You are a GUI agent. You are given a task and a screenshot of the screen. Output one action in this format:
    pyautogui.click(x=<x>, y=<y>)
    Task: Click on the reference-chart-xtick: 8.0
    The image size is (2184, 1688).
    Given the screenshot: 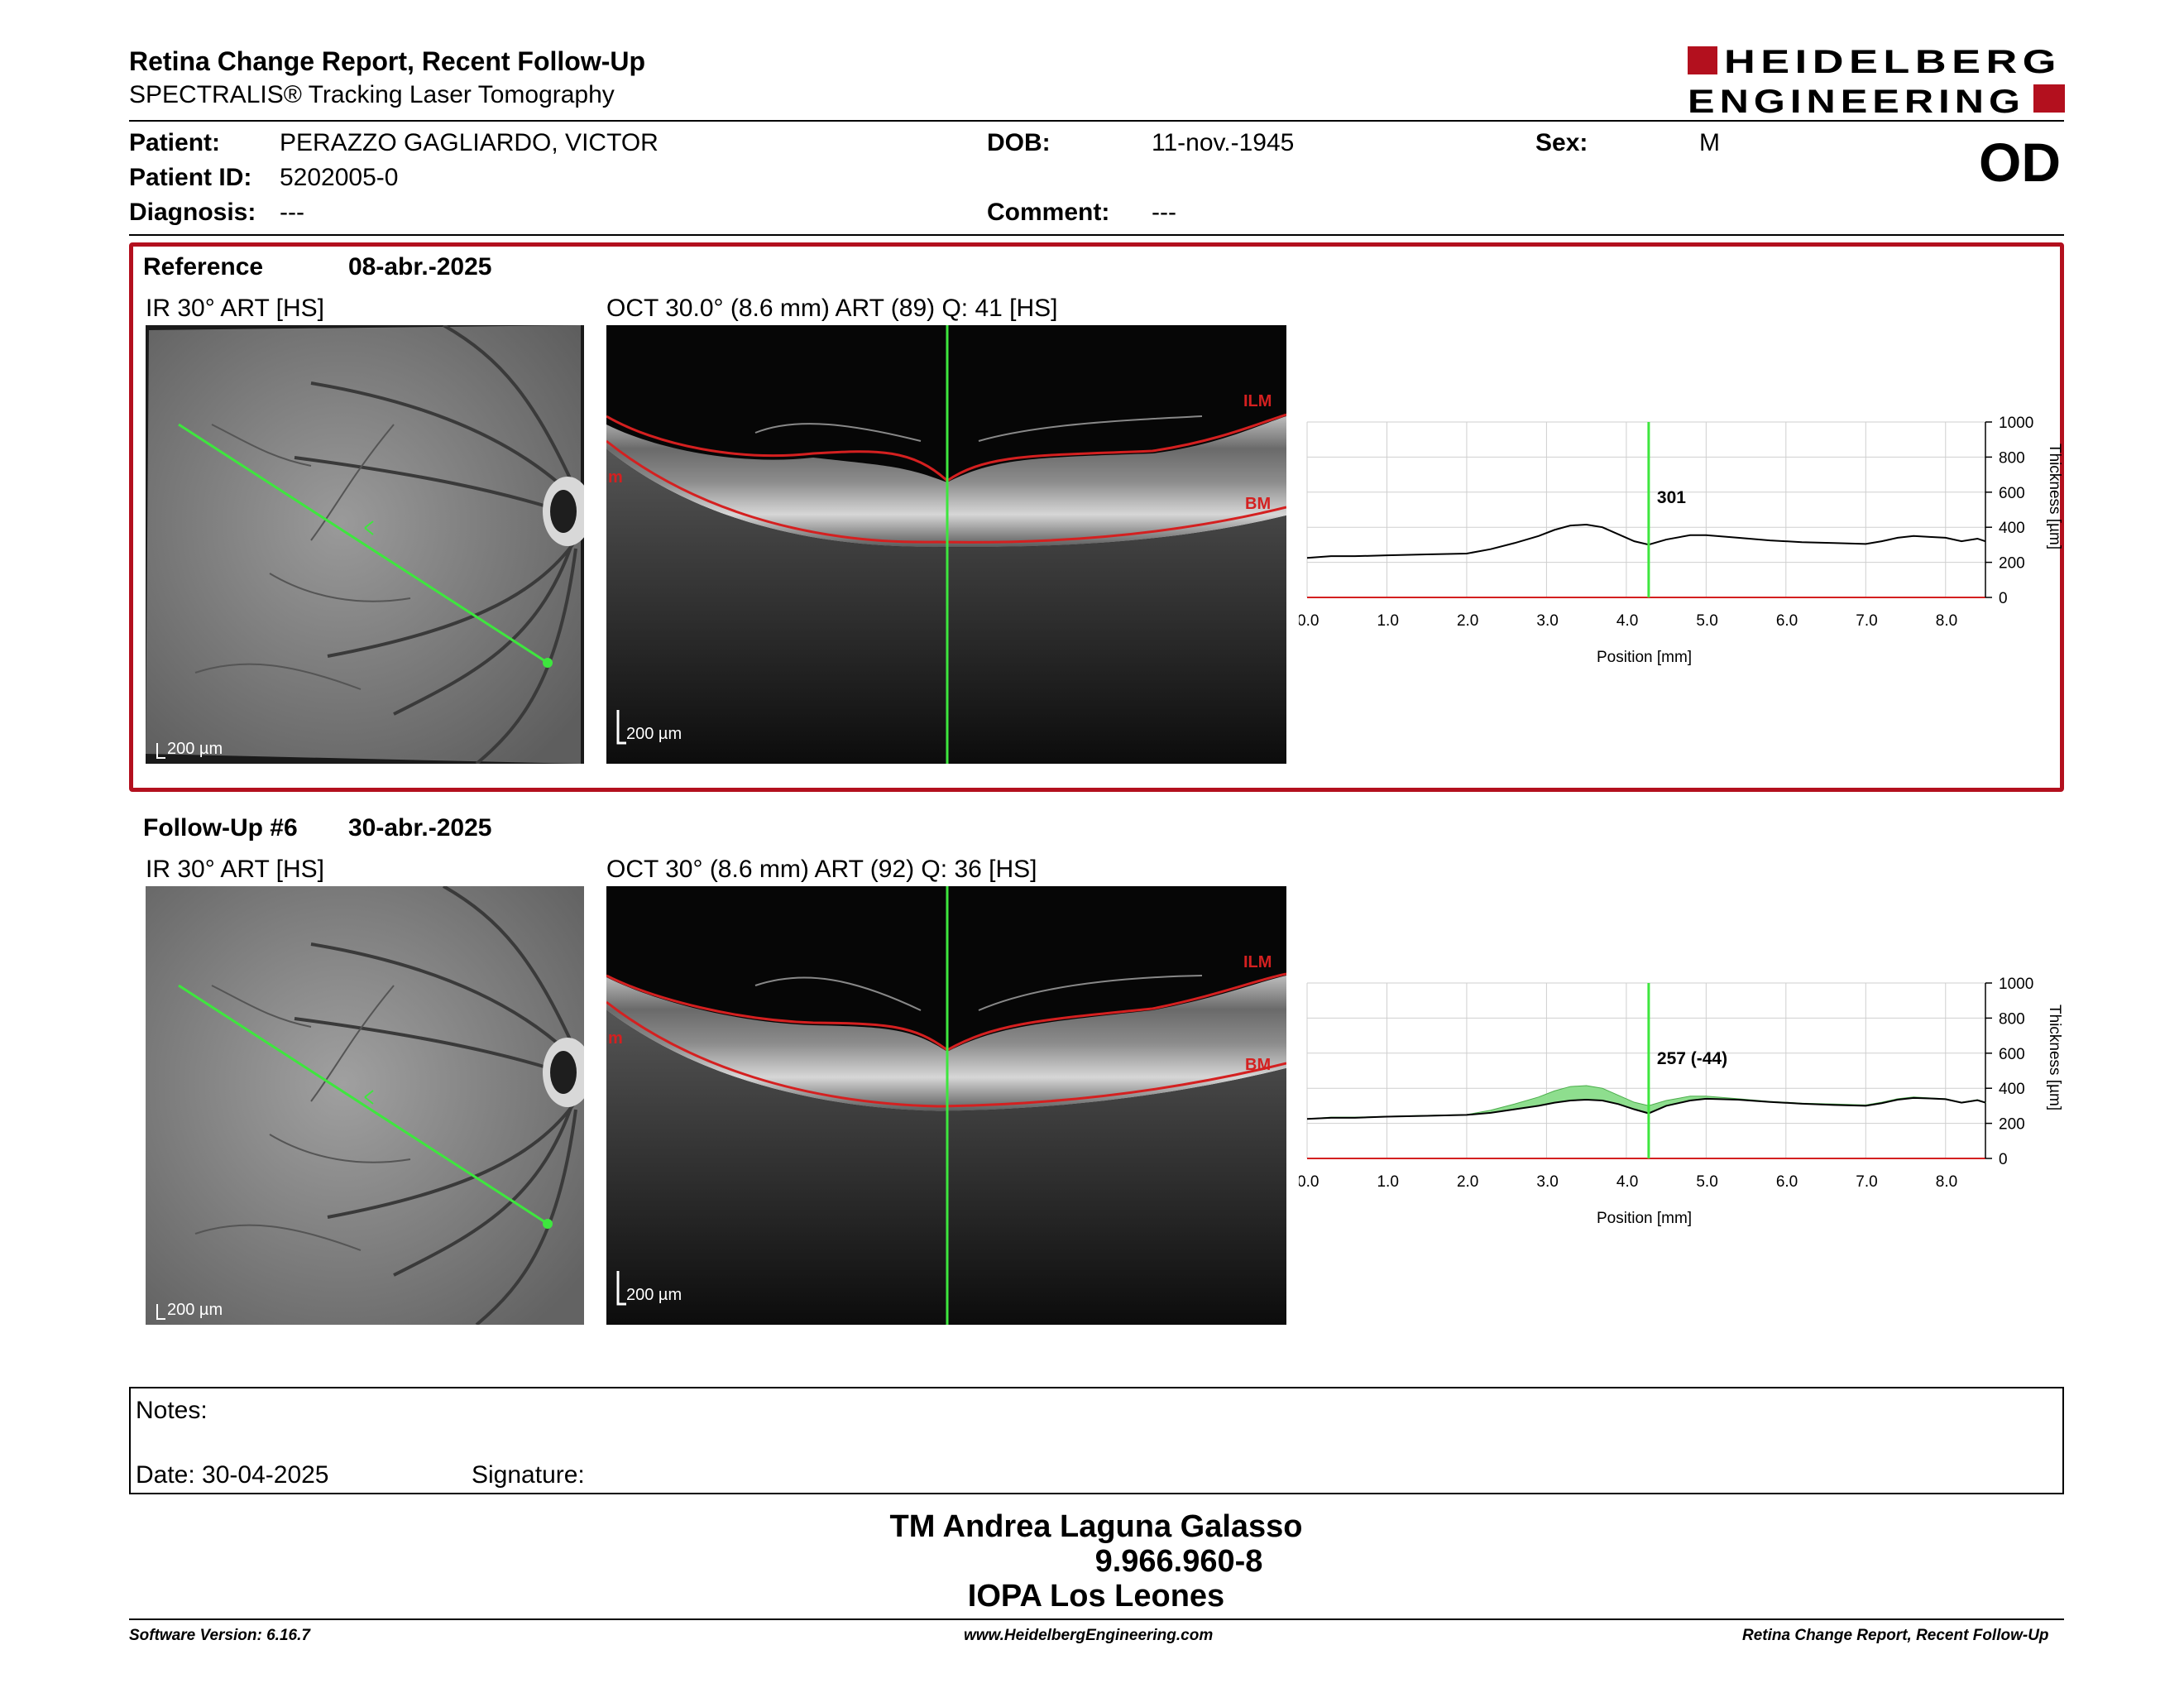 What is the action you would take?
    pyautogui.click(x=1946, y=621)
    